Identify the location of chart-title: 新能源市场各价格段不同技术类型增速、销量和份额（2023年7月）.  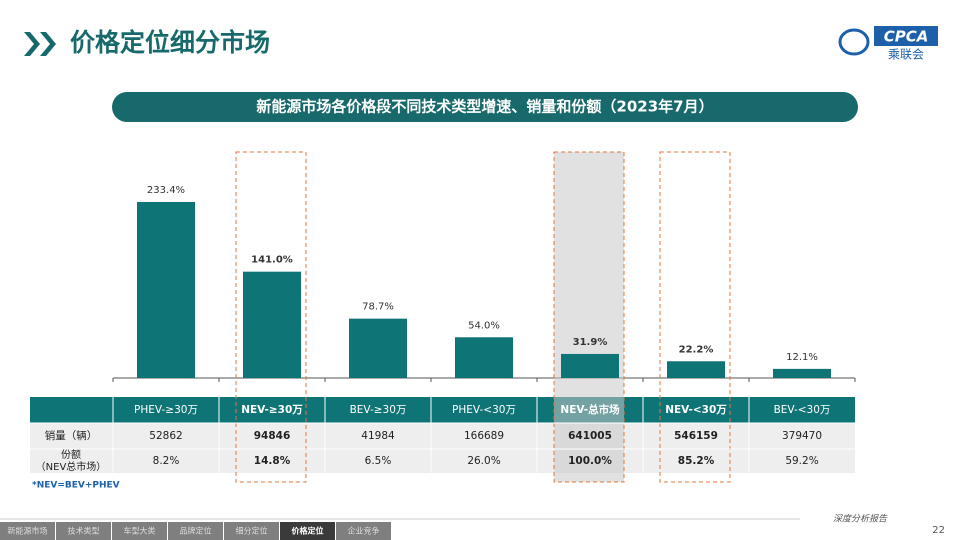
(484, 107).